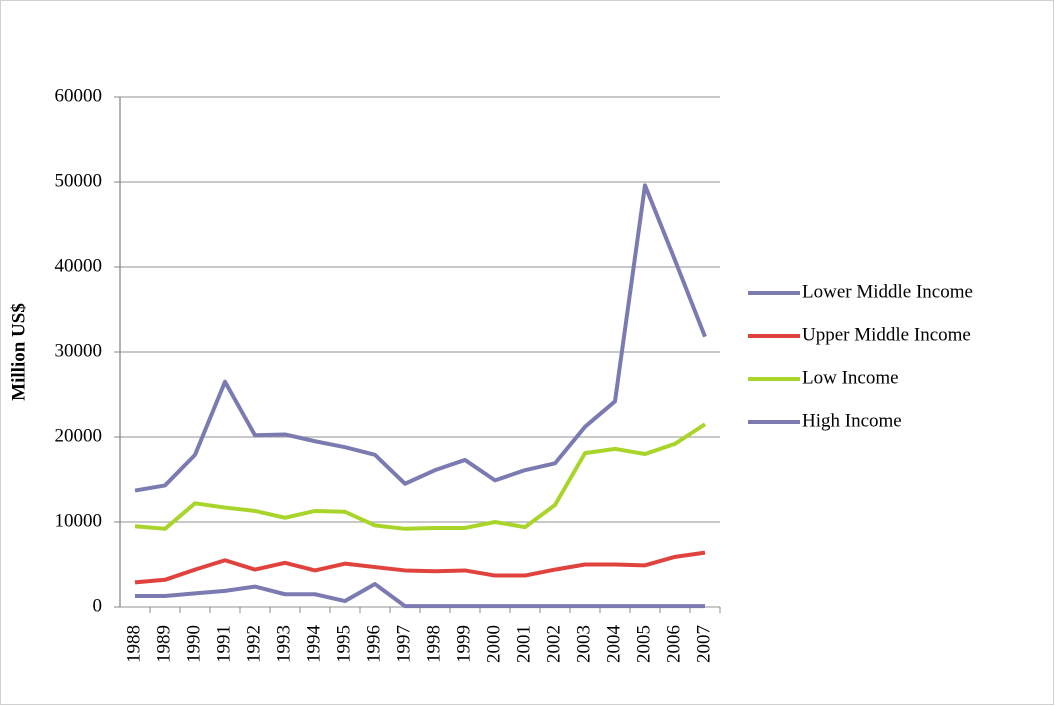 This screenshot has height=706, width=1055. I want to click on y-tick-label: 0, so click(98, 605).